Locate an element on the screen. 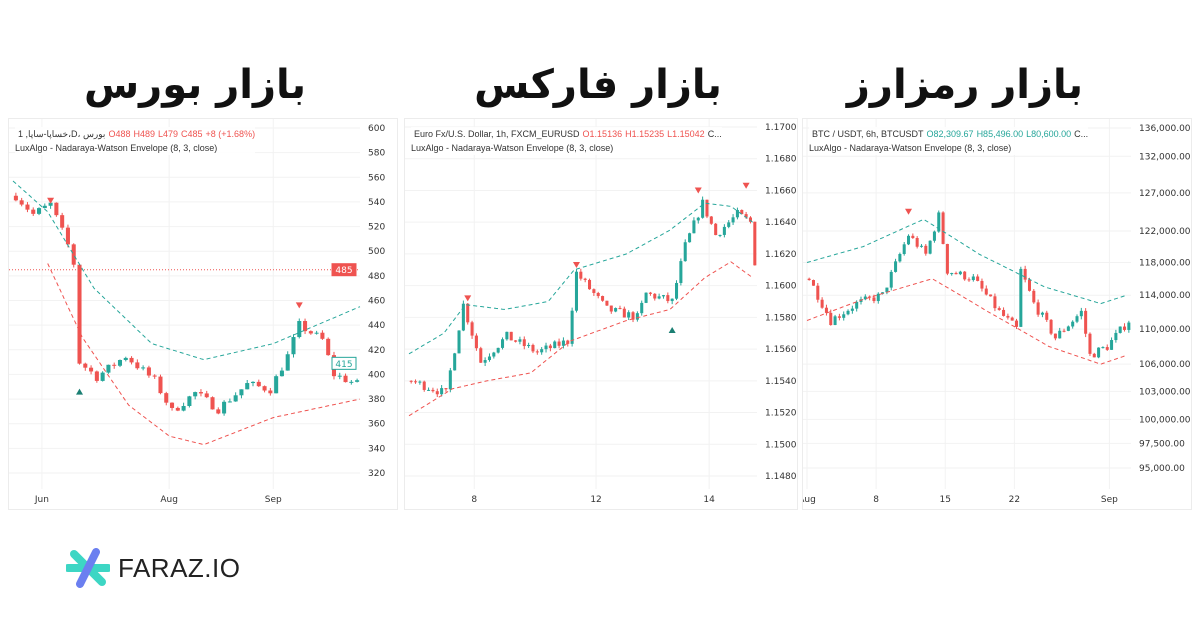 Image resolution: width=1200 pixels, height=630 pixels. y-axis-tick-label: 440 is located at coordinates (376, 326).